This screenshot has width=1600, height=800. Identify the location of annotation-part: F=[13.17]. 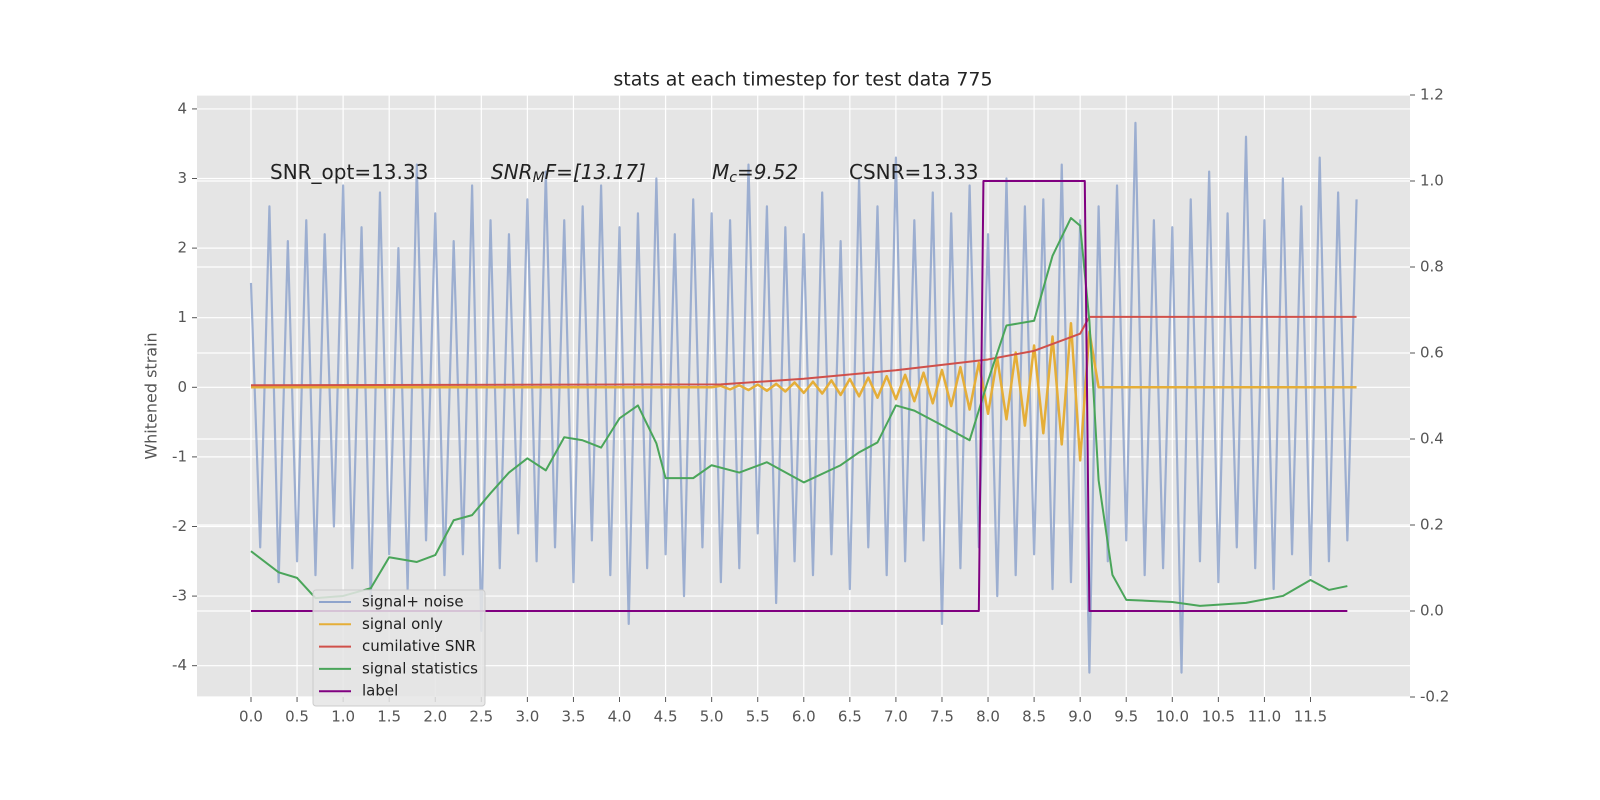
(595, 172).